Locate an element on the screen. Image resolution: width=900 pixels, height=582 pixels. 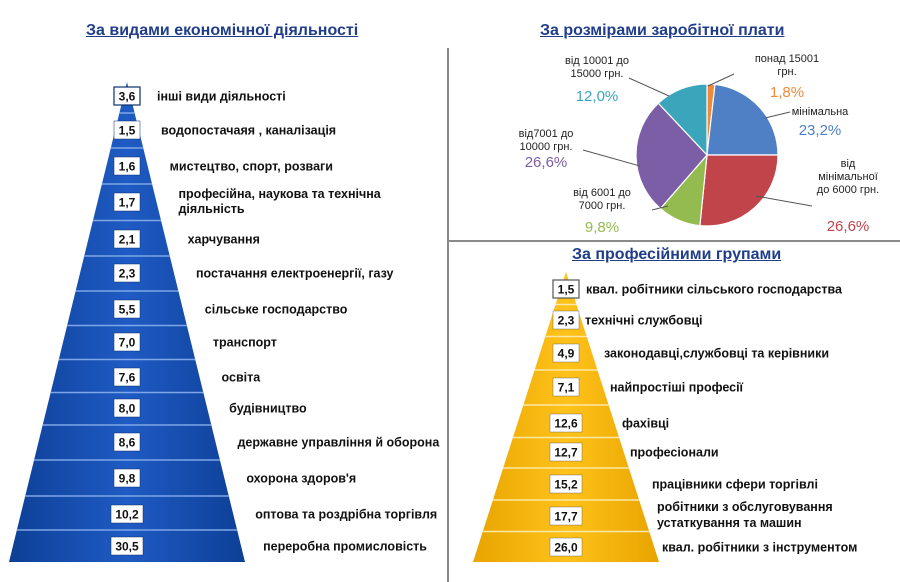
category-label-line: квал. робітники сільського господарства is located at coordinates (714, 290).